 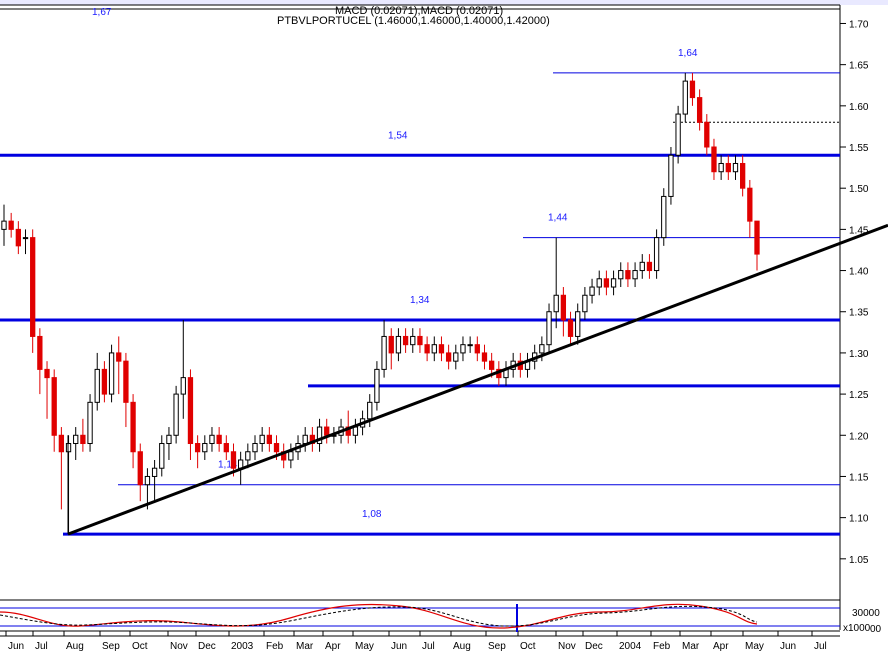 I want to click on y-tick-label: 1.70, so click(x=859, y=24).